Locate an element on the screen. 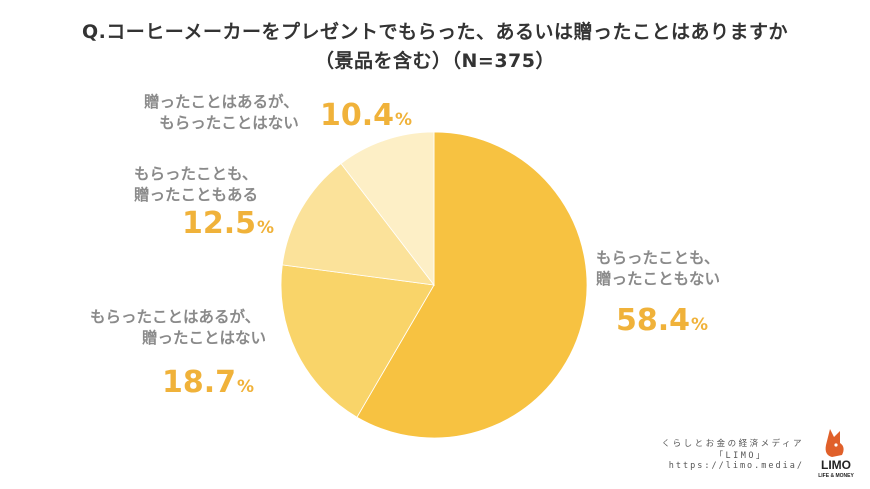 The height and width of the screenshot is (489, 870). slice-label-2: もらったことも、 贈ったこともある is located at coordinates (196, 184).